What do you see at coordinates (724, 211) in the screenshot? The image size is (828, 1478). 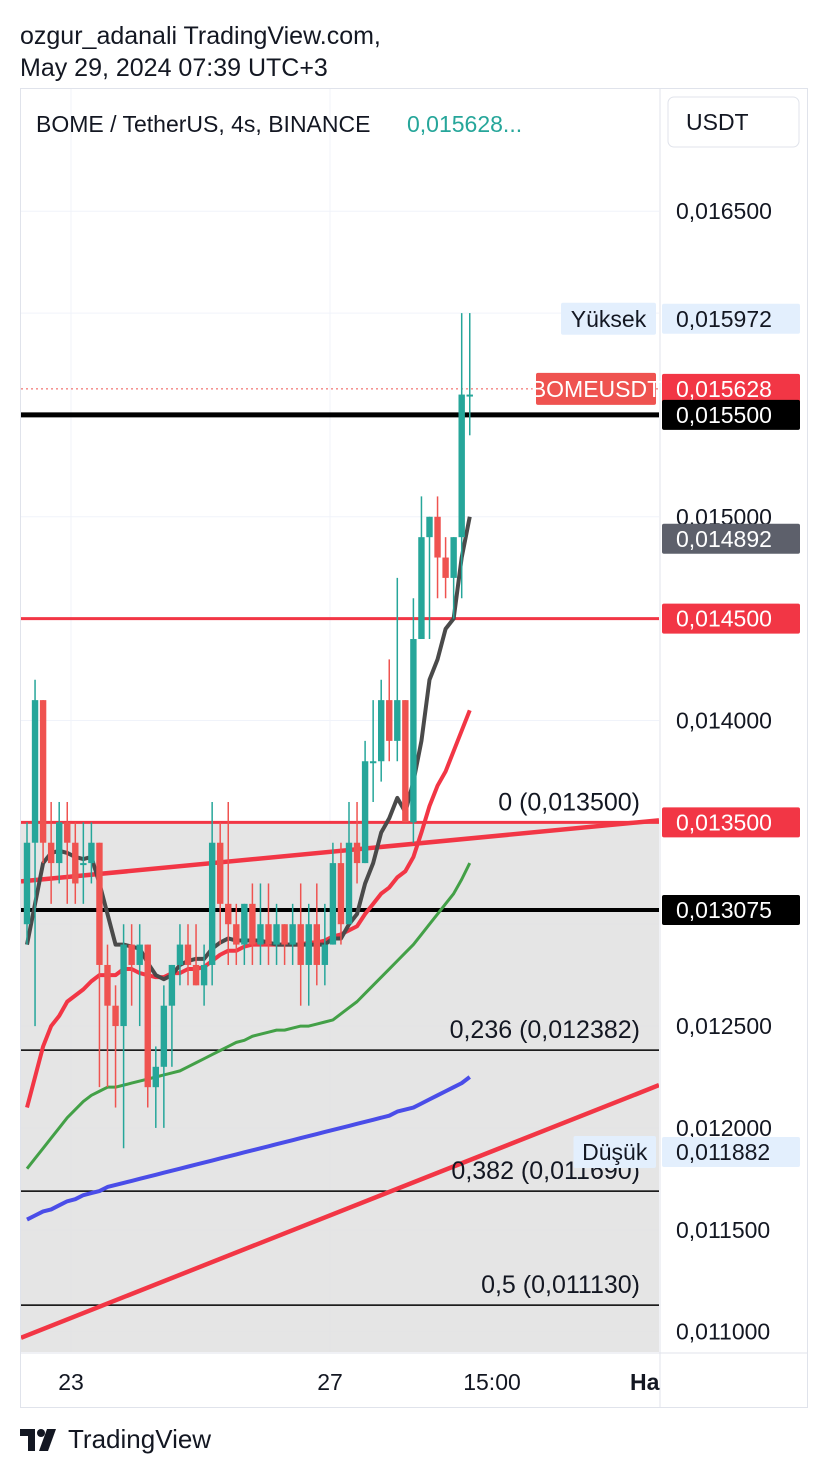 I see `y-axis-tick-label: 0,016500` at bounding box center [724, 211].